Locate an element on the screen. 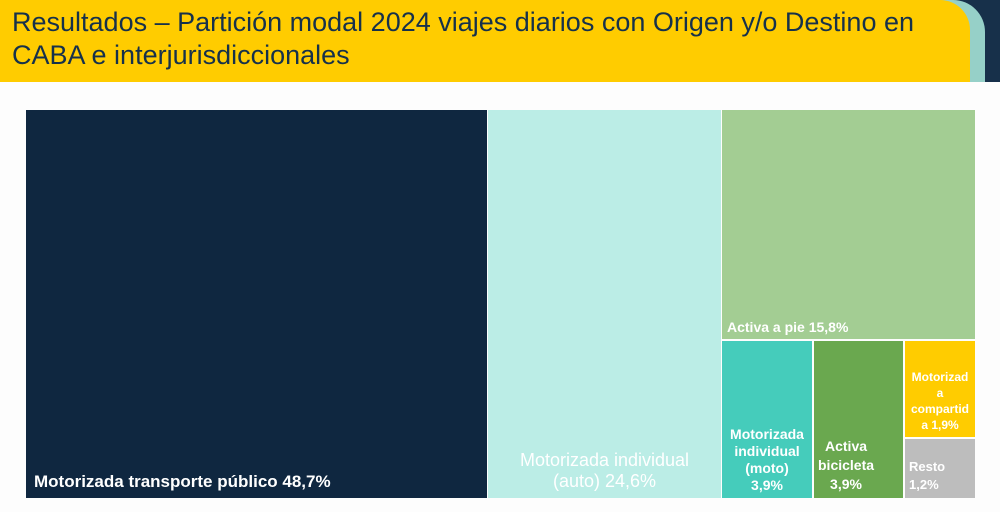 The width and height of the screenshot is (1000, 512). treemap-cell-resto: Resto 1,2% is located at coordinates (940, 468).